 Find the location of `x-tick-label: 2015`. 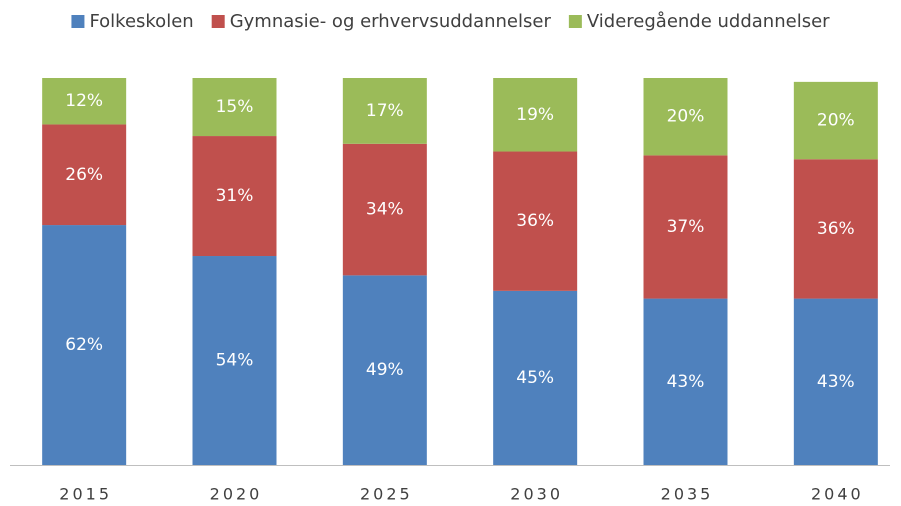

x-tick-label: 2015 is located at coordinates (85, 494).